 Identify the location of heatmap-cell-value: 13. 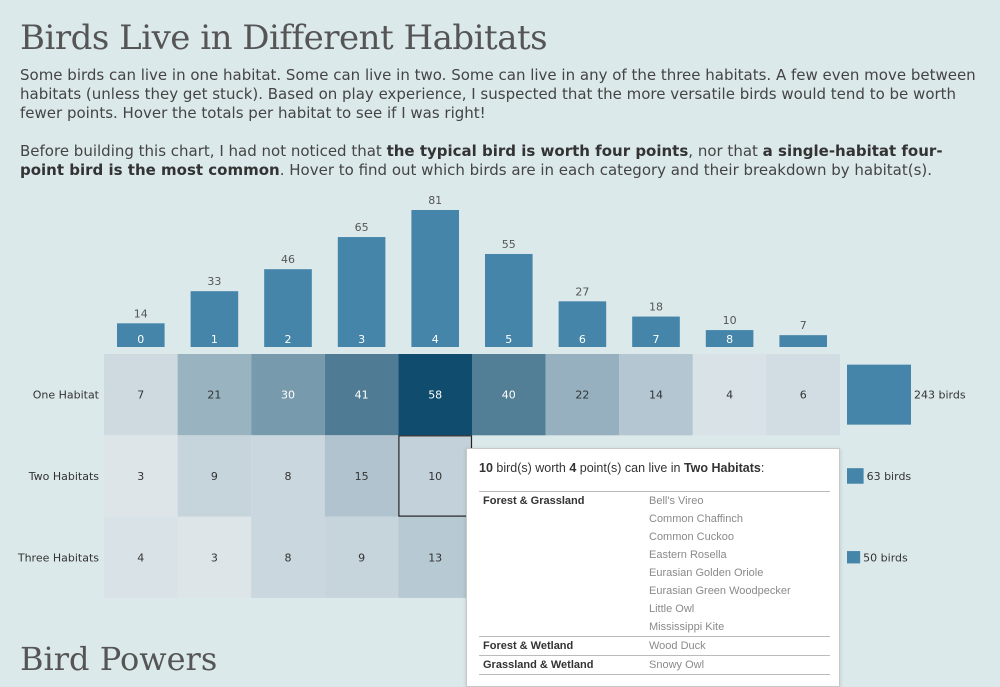
(435, 557).